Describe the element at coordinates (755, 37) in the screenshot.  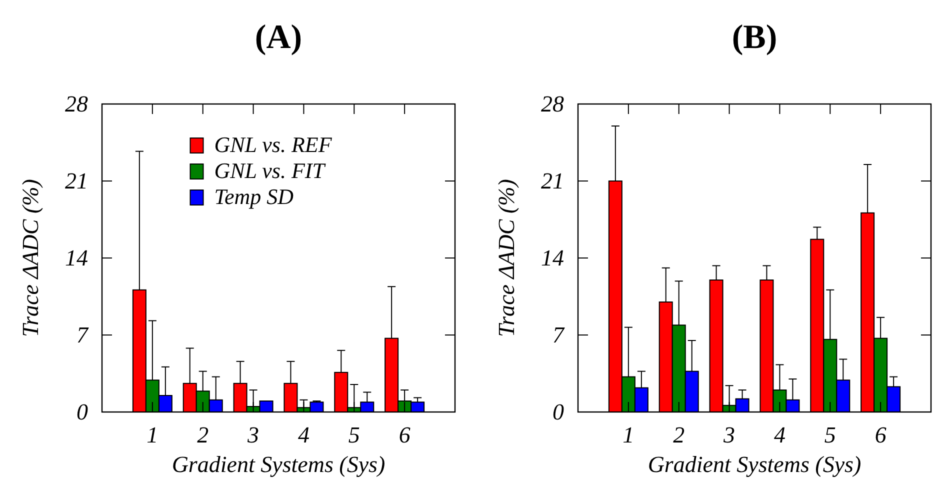
I see `chart-title: (B)` at that location.